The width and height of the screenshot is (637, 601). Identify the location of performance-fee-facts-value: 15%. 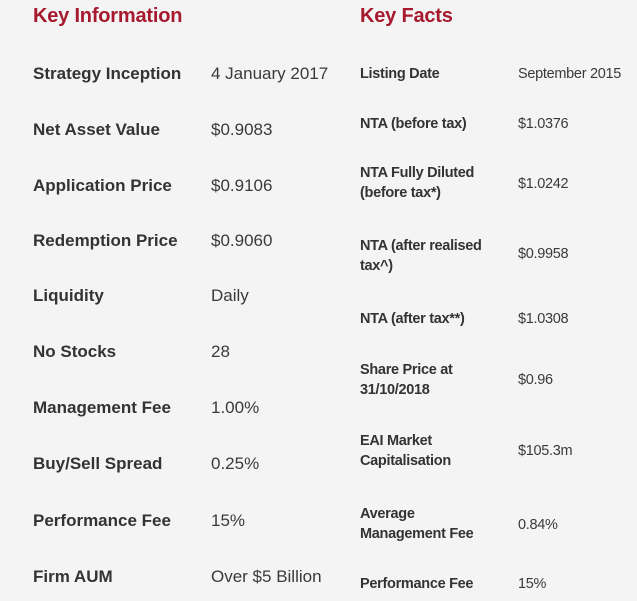
(532, 584).